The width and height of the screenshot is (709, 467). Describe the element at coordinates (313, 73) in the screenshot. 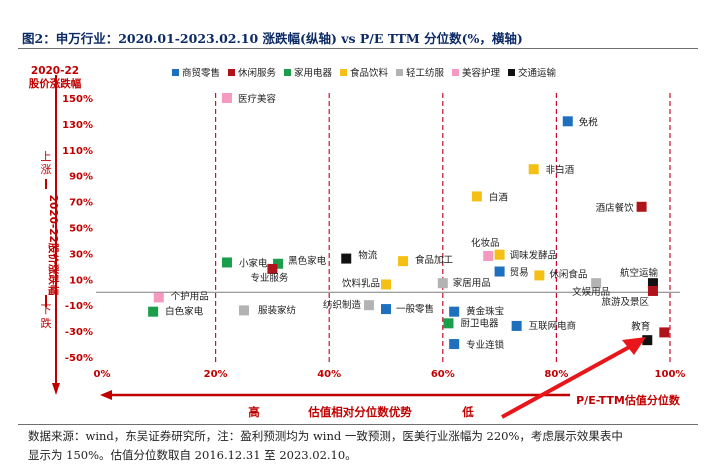

I see `legend-label-appliance: 家用电器` at that location.